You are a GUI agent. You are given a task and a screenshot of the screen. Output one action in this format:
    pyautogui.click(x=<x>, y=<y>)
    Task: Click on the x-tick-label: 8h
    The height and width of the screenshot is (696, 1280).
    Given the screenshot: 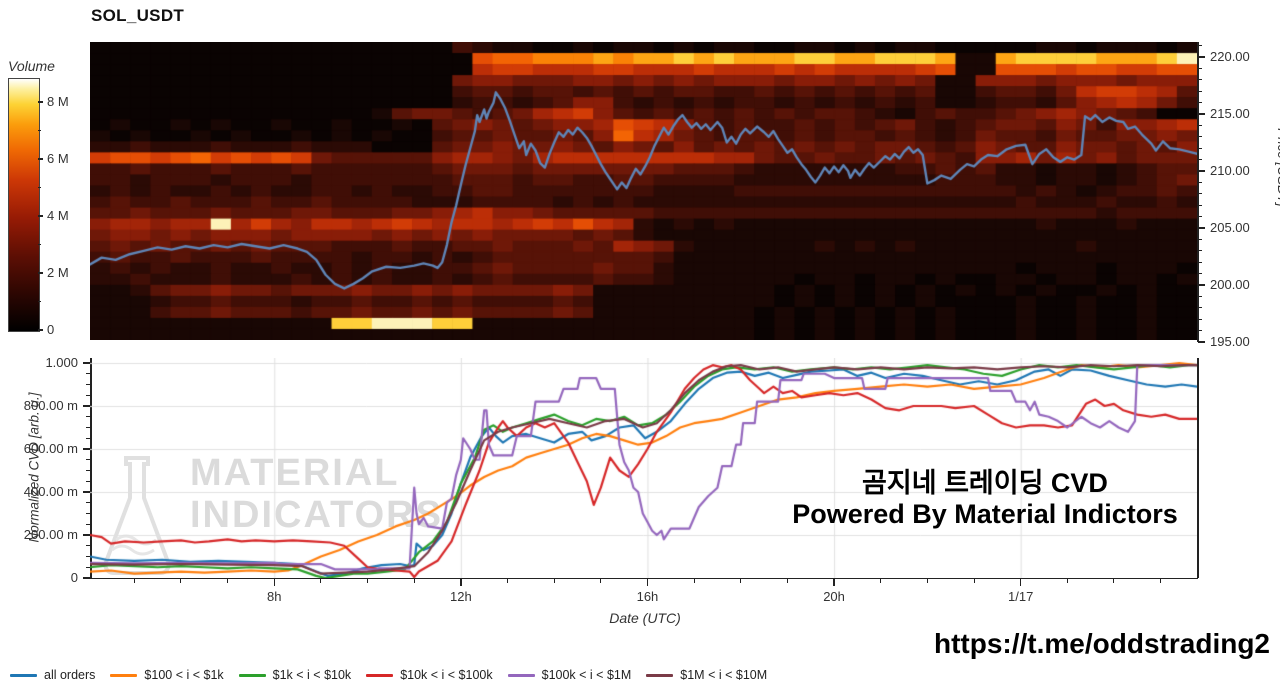 What is the action you would take?
    pyautogui.click(x=274, y=596)
    